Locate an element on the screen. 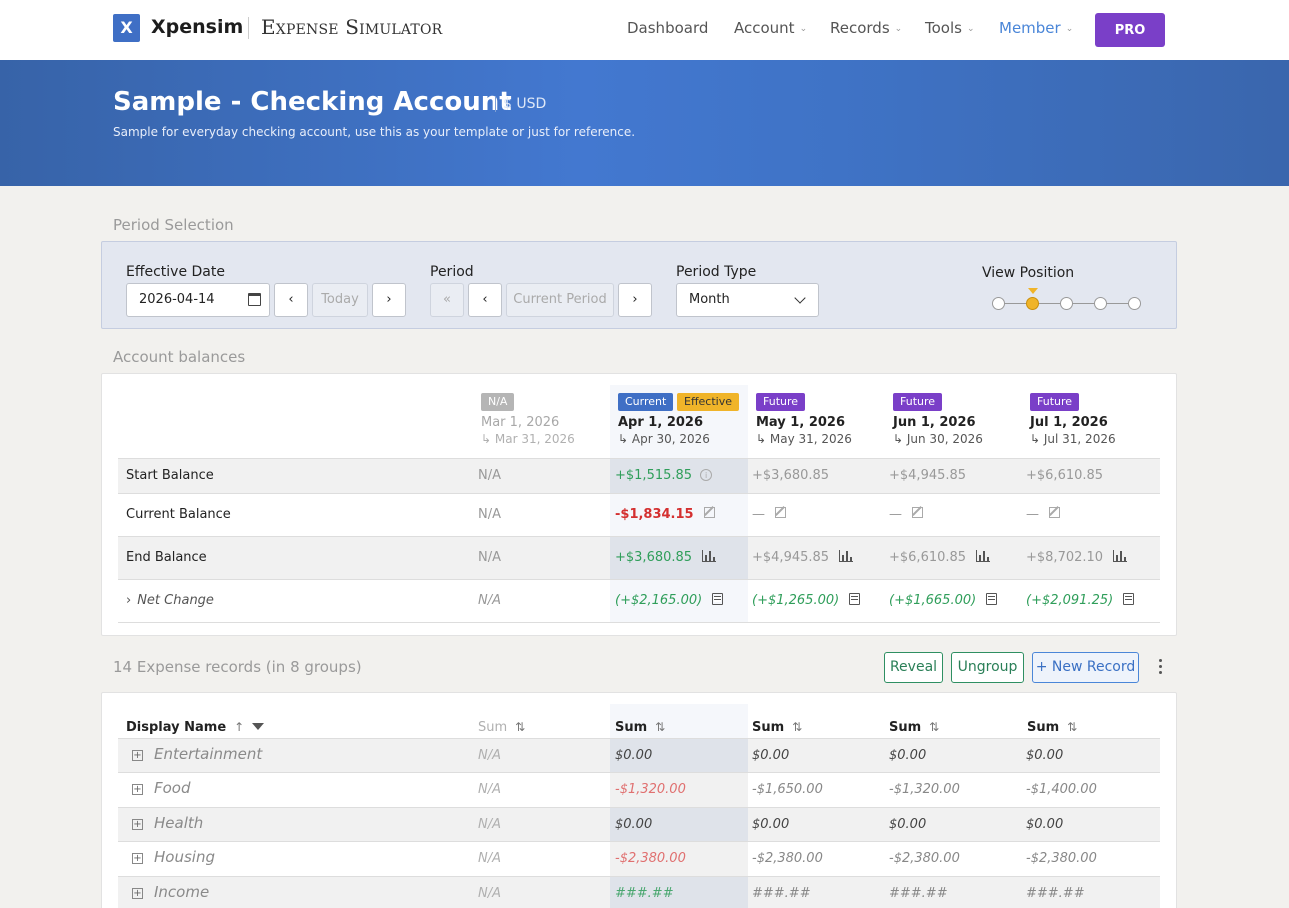 The height and width of the screenshot is (908, 1289). info-icon: i is located at coordinates (706, 475).